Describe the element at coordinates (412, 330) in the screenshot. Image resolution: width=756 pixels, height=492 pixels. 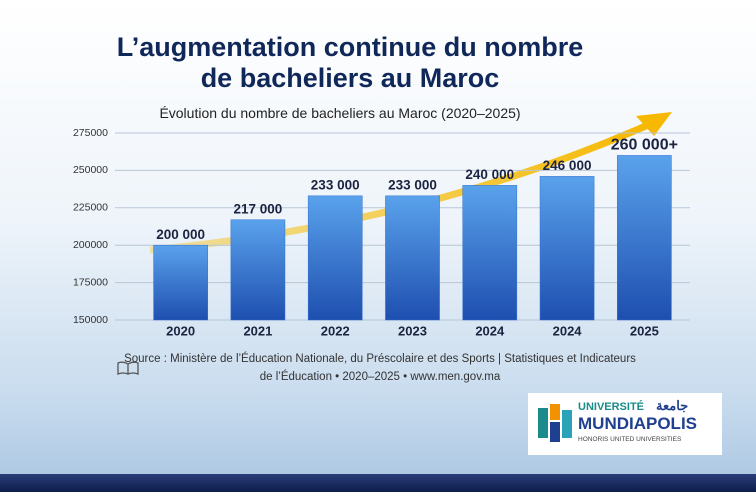
I see `x-tick-label: 2023` at that location.